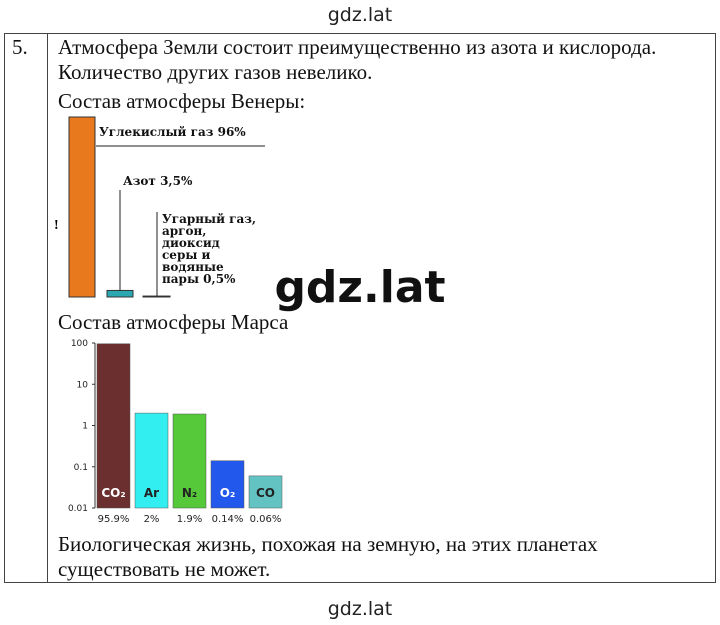  I want to click on bar-label: Азот 3,5%, so click(183, 181).